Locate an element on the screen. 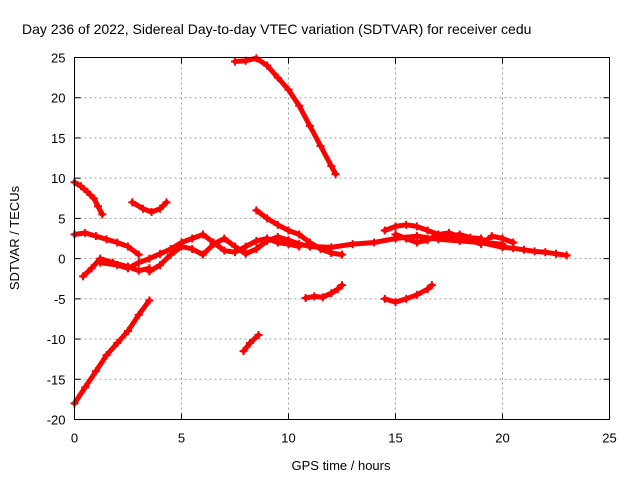  x-tick-label: 20 is located at coordinates (502, 438).